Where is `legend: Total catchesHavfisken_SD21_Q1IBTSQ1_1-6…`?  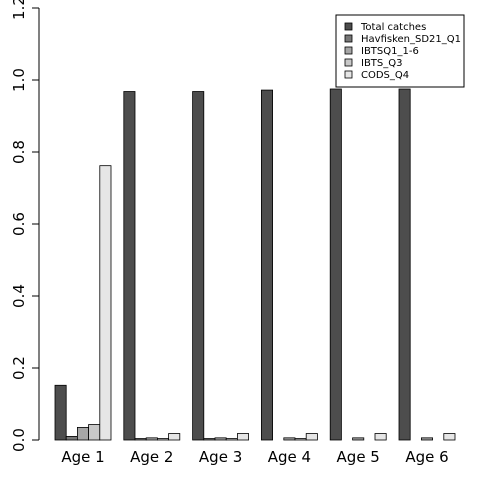
legend: Total catchesHavfisken_SD21_Q1IBTSQ1_1-6… is located at coordinates (400, 51).